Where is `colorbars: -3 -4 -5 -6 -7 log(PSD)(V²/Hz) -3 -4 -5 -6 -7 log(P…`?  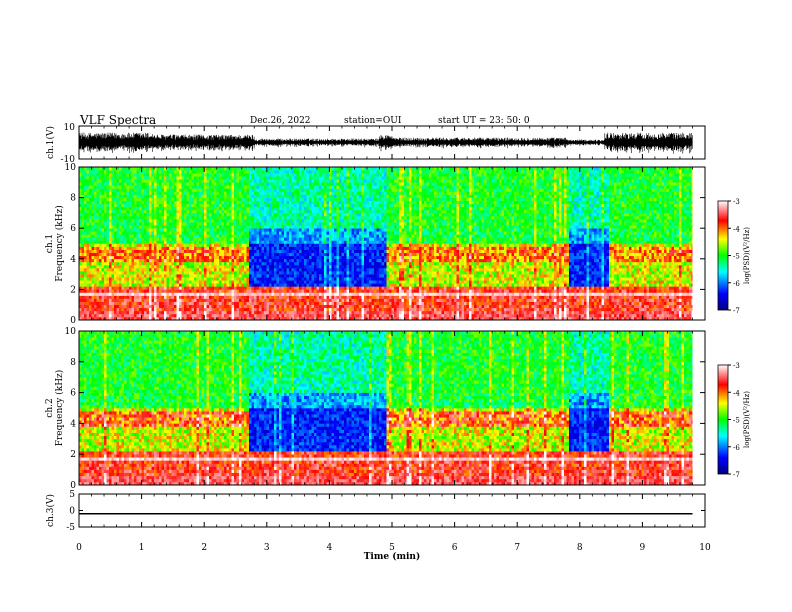 colorbars: -3 -4 -5 -6 -7 log(PSD)(V²/Hz) -3 -4 -5 -6 -7 log(P… is located at coordinates (734, 338).